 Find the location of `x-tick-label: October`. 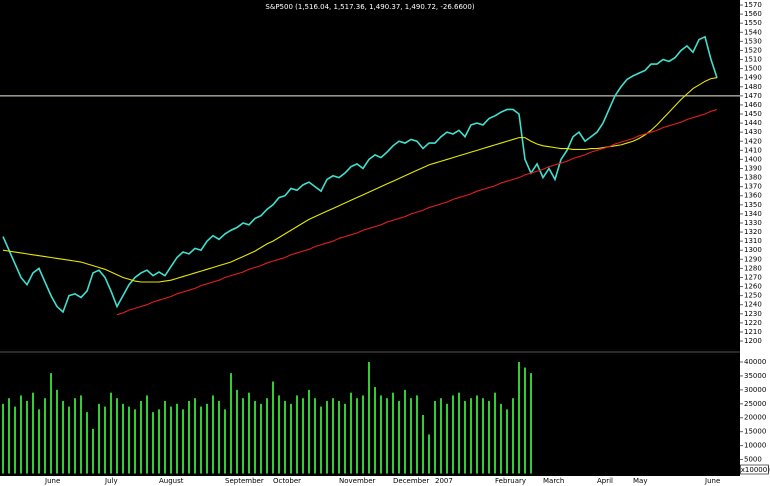

x-tick-label: October is located at coordinates (287, 481).